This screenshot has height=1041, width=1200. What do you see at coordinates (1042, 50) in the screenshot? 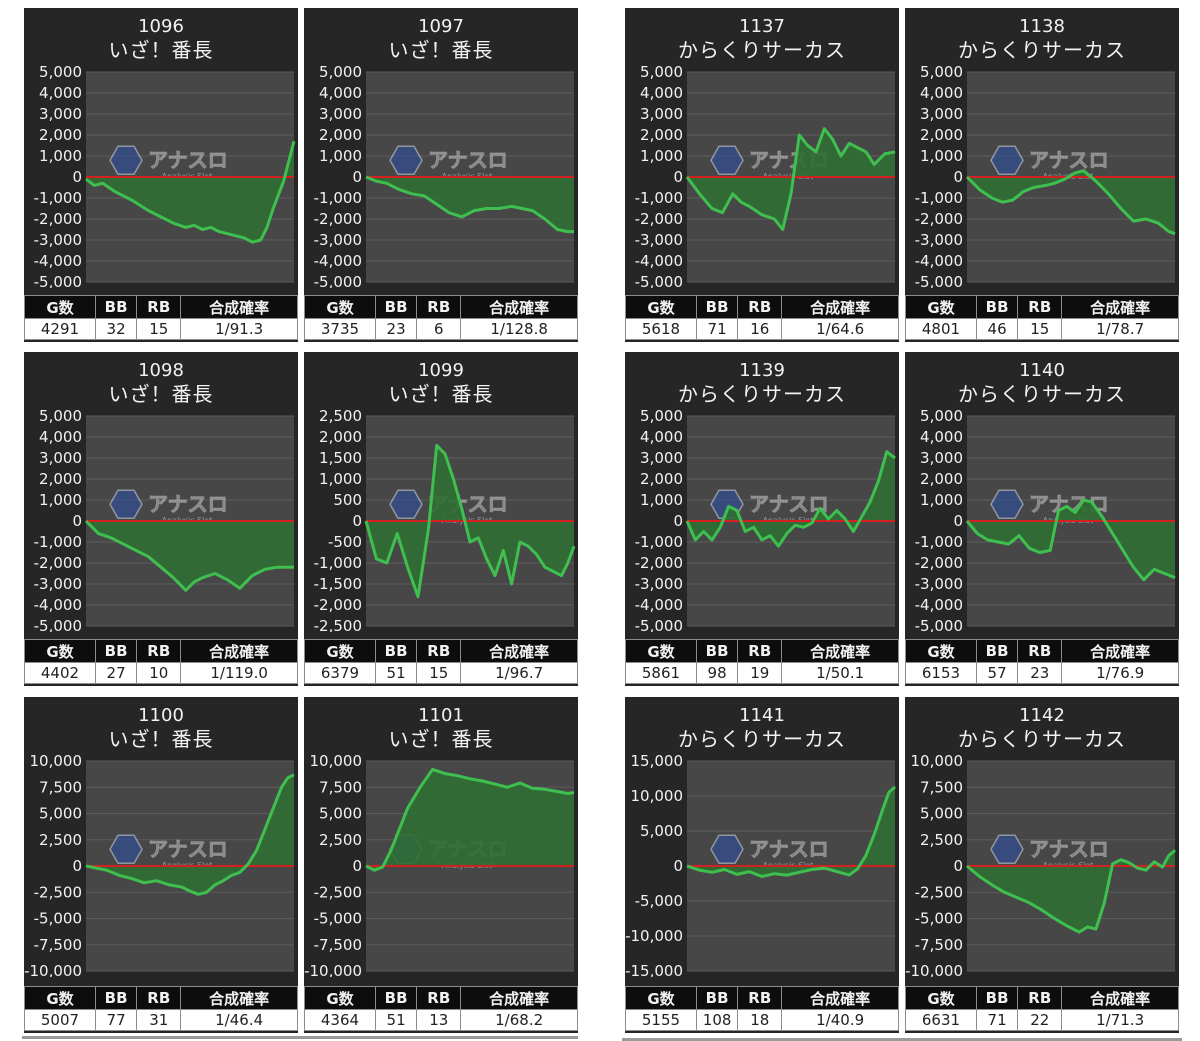
I see `machine-name: からくりサーカス` at bounding box center [1042, 50].